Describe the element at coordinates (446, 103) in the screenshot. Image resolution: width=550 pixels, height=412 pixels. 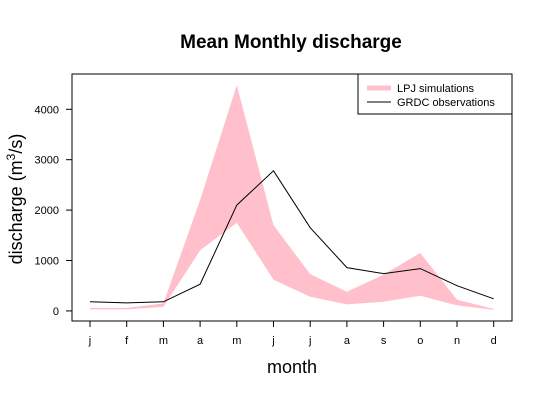
I see `legend-label-grdc: GRDC observations` at that location.